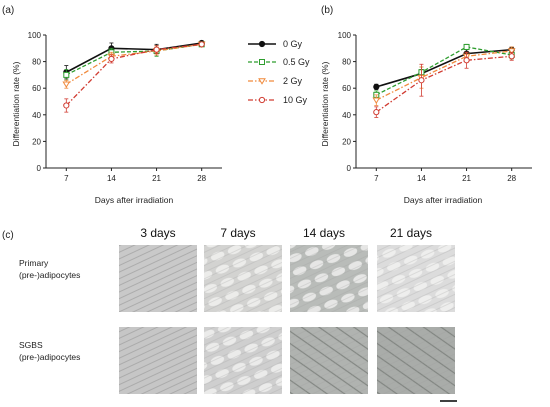 The image size is (550, 407). Describe the element at coordinates (421, 178) in the screenshot. I see `chart-b-xtick-label-14: 14` at that location.